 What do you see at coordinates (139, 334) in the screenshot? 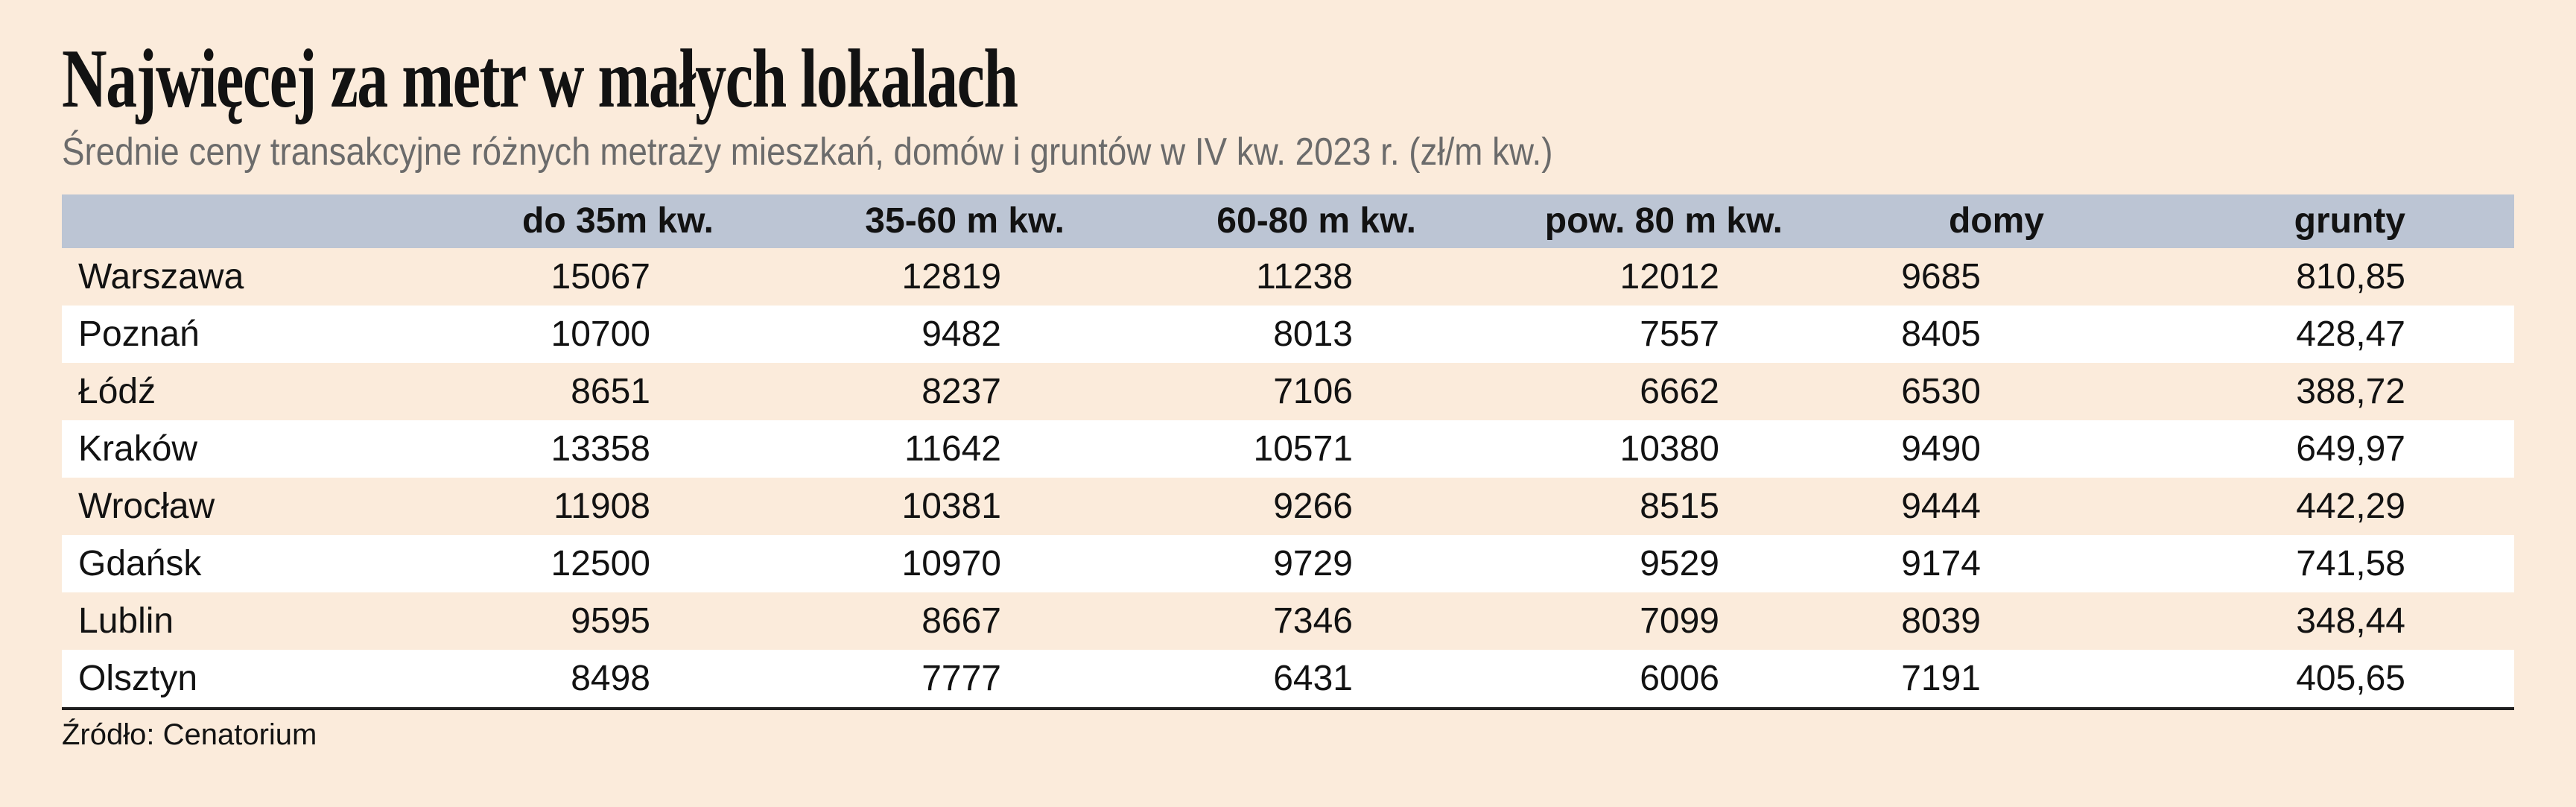
I see `city-cell: Poznań` at bounding box center [139, 334].